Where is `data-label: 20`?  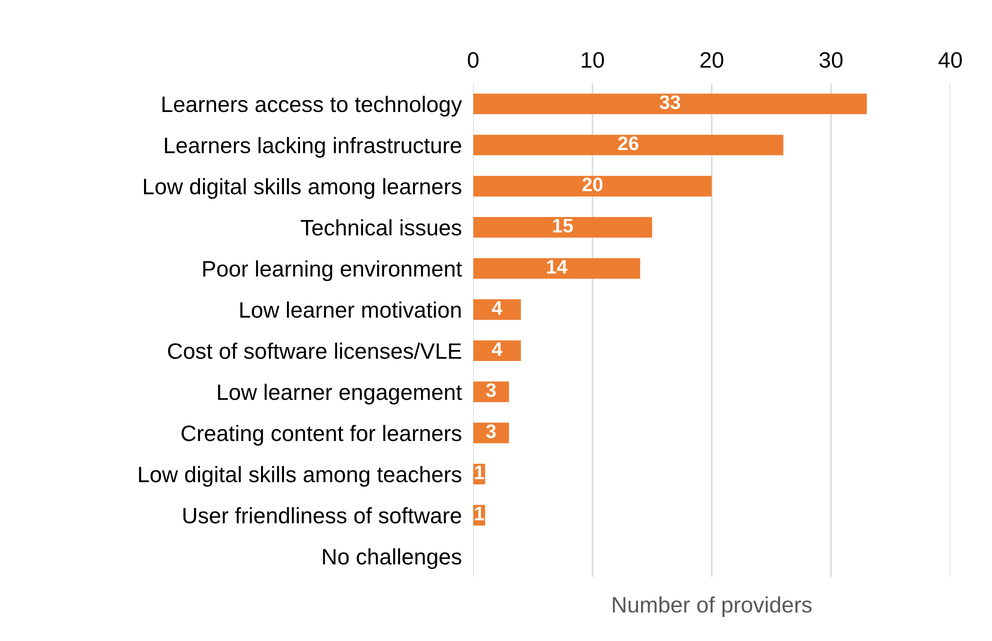 data-label: 20 is located at coordinates (592, 185).